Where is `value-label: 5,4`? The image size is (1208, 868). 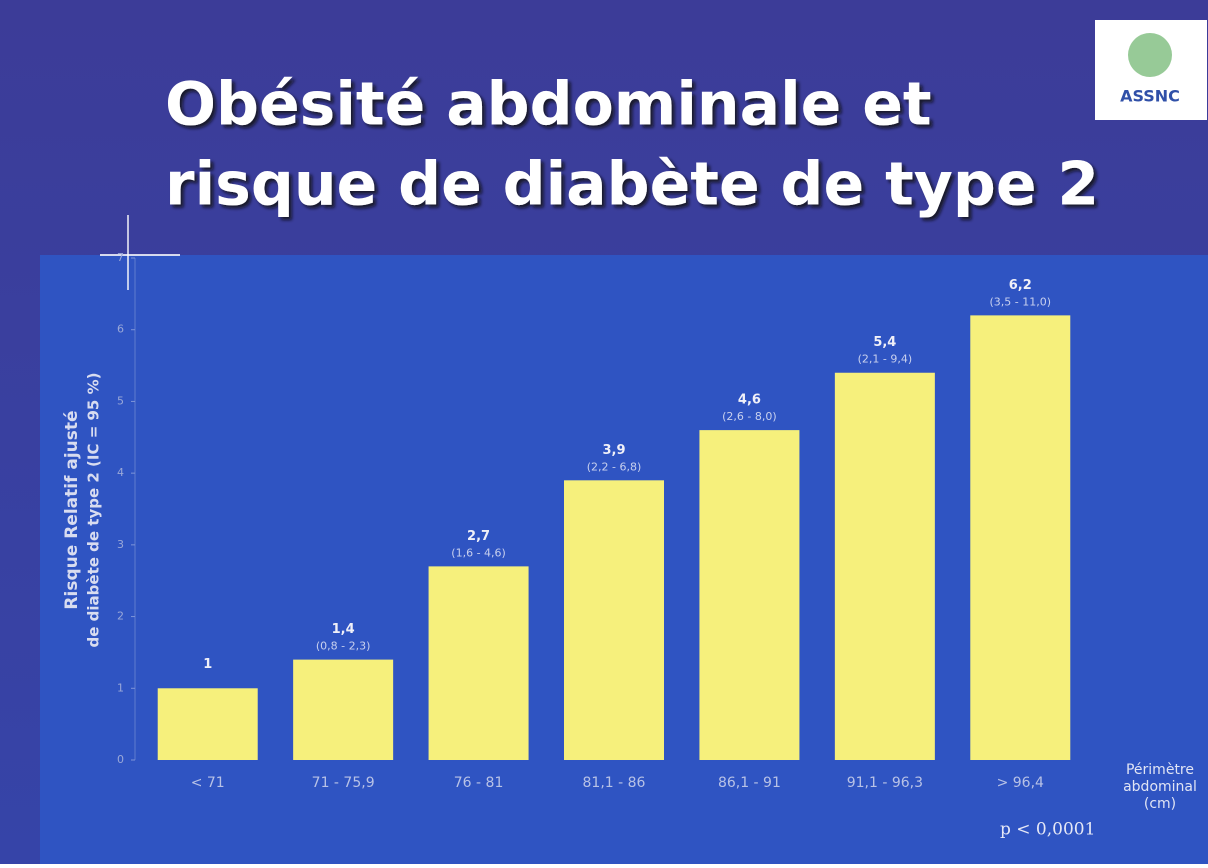
value-label: 5,4 is located at coordinates (884, 342).